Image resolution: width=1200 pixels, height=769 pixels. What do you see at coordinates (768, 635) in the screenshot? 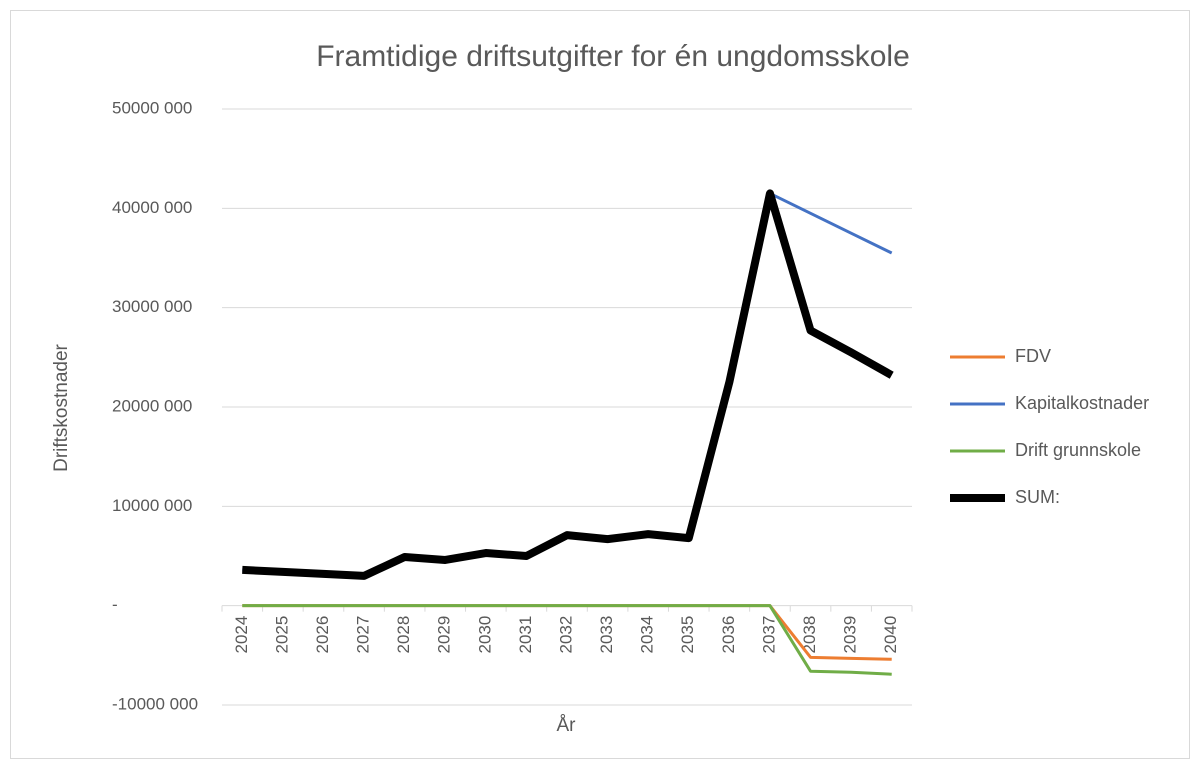
I see `x-tick-label: 2037` at bounding box center [768, 635].